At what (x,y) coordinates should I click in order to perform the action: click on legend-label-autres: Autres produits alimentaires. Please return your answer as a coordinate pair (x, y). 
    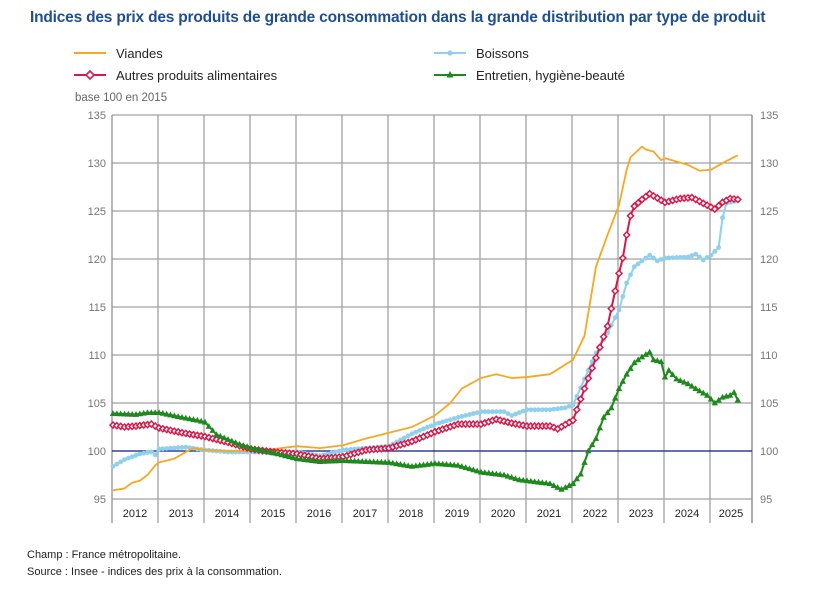
    Looking at the image, I should click on (197, 75).